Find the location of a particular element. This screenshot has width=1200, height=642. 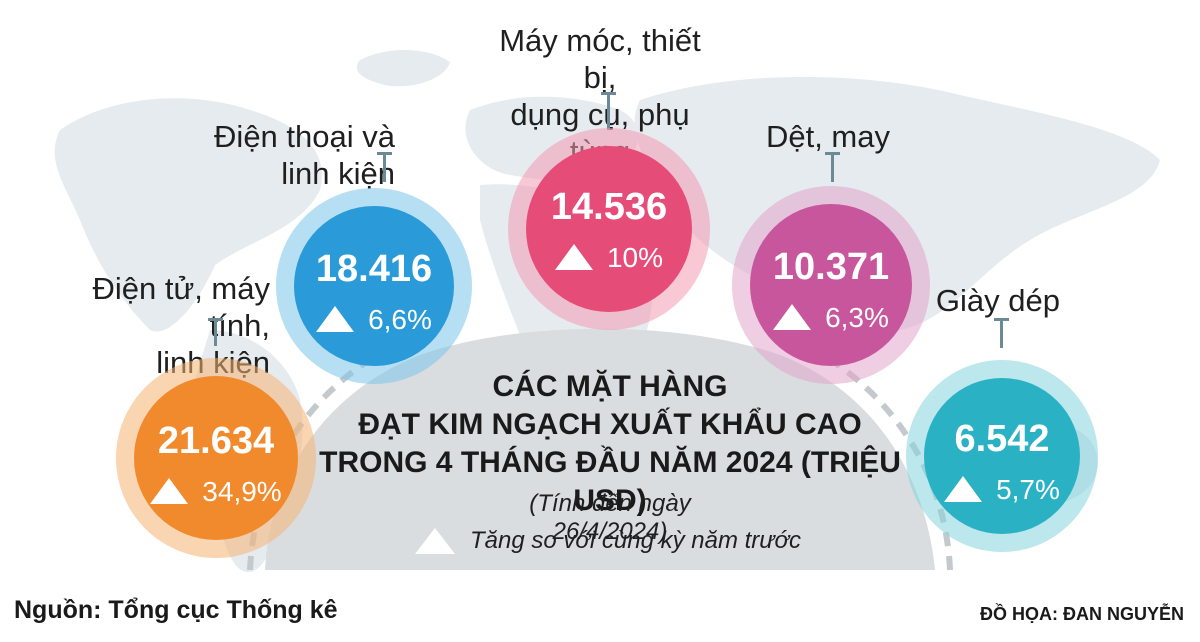

bubble-textiles: 10.371 6,3% is located at coordinates (831, 285).